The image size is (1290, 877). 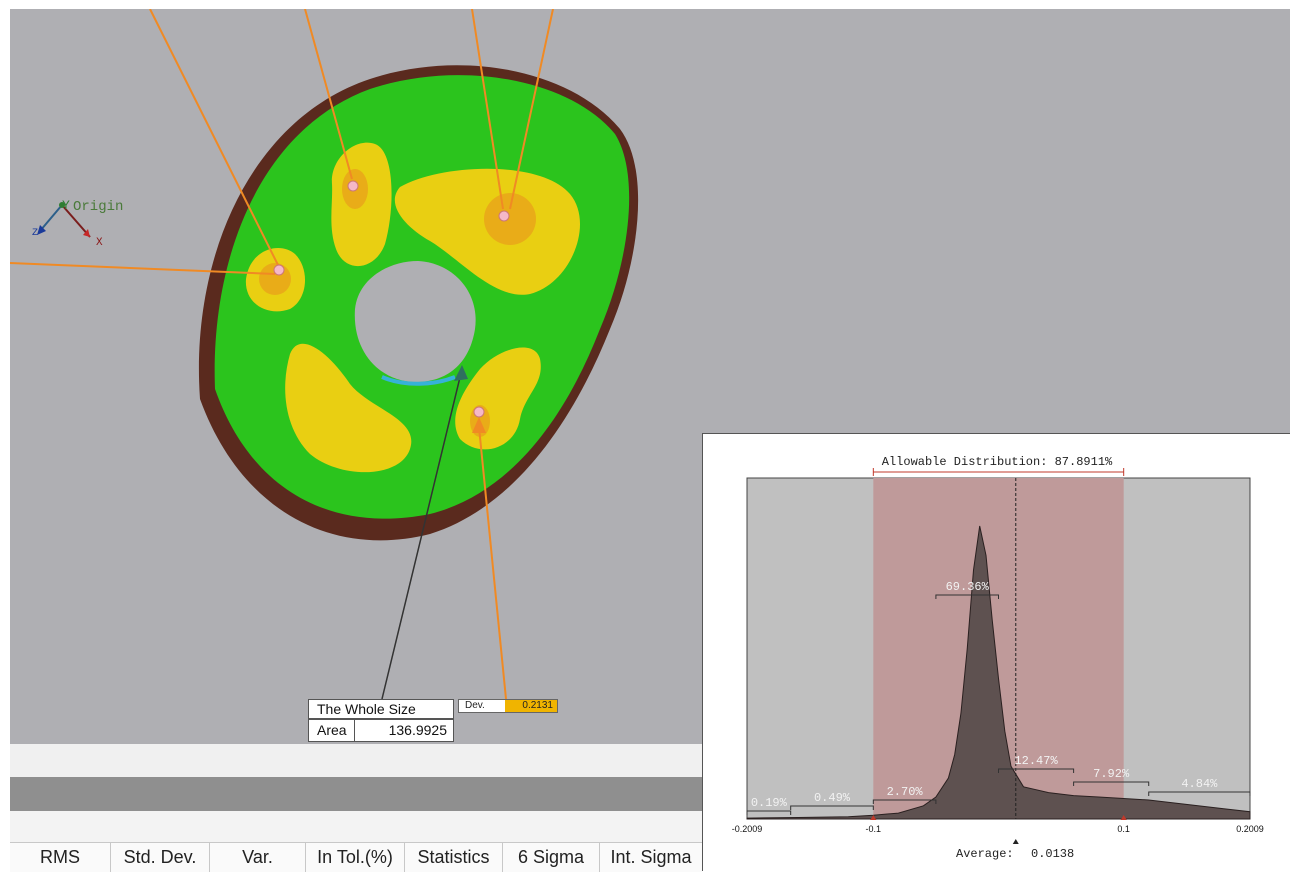 What do you see at coordinates (1052, 854) in the screenshot?
I see `average-value: 0.0138` at bounding box center [1052, 854].